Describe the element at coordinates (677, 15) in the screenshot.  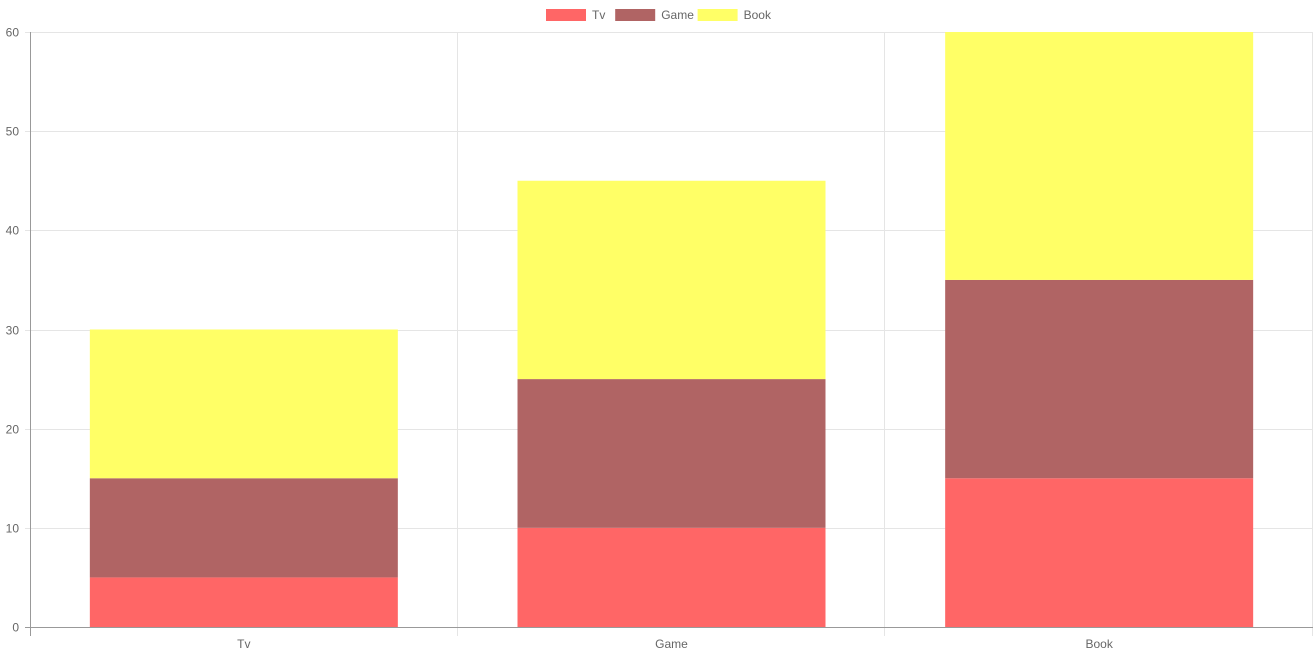
I see `legend-label-game: Game` at that location.